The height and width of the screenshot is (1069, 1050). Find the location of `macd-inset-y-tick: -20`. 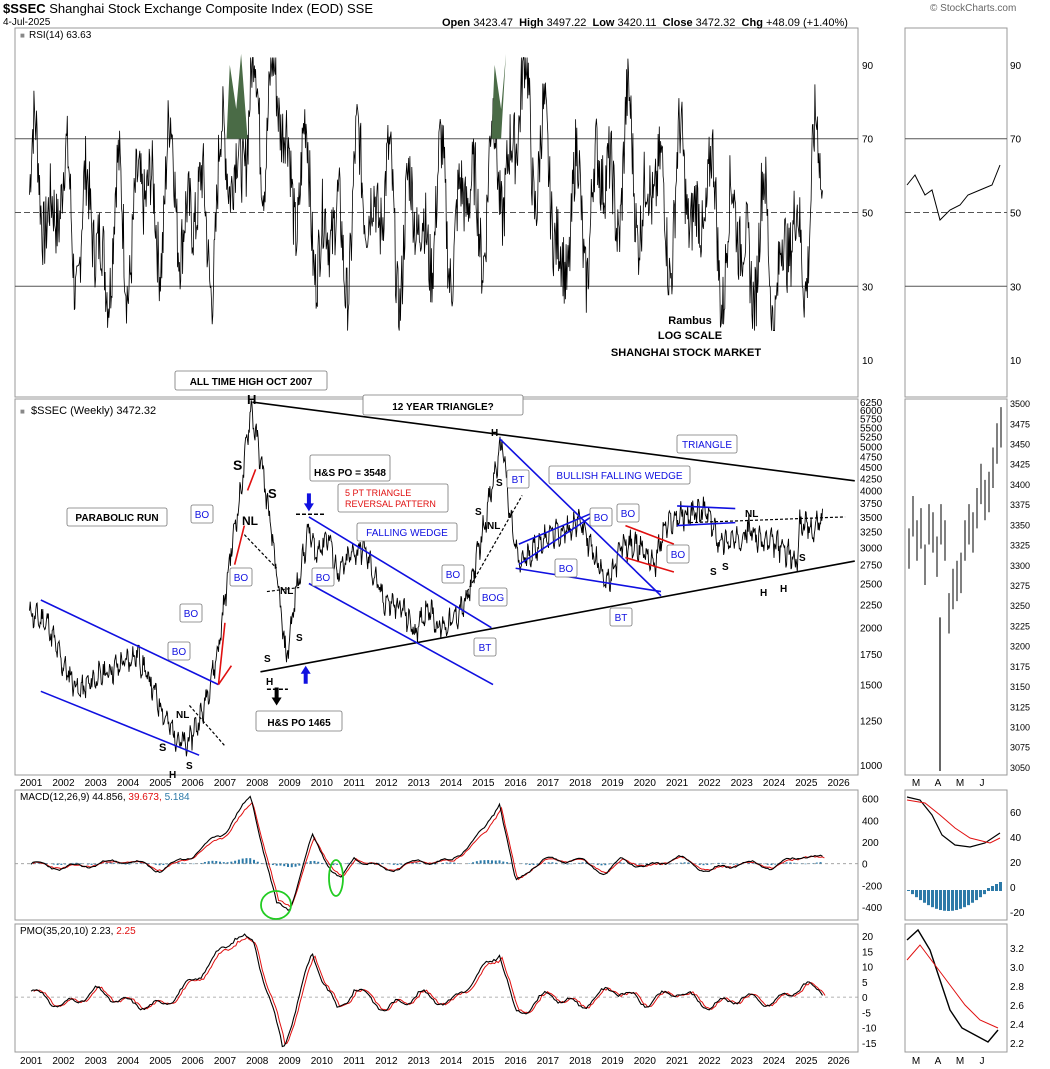

macd-inset-y-tick: -20 is located at coordinates (1017, 913).